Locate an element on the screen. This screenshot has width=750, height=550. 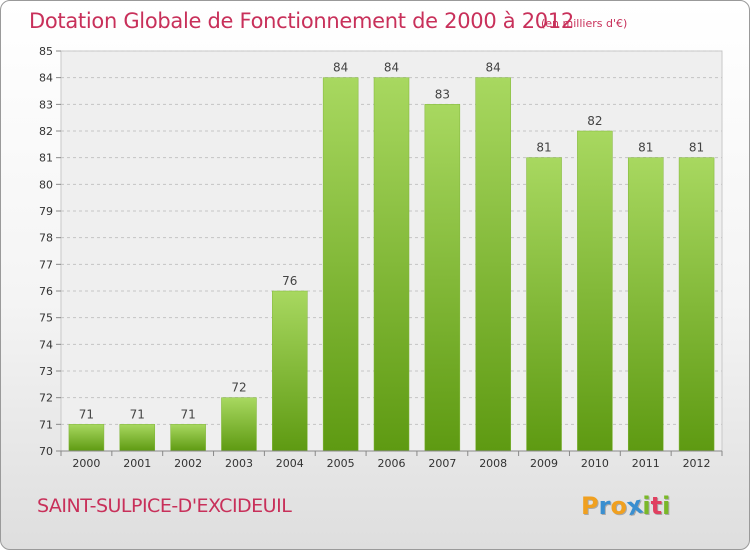
data-label: 72 is located at coordinates (238, 388).